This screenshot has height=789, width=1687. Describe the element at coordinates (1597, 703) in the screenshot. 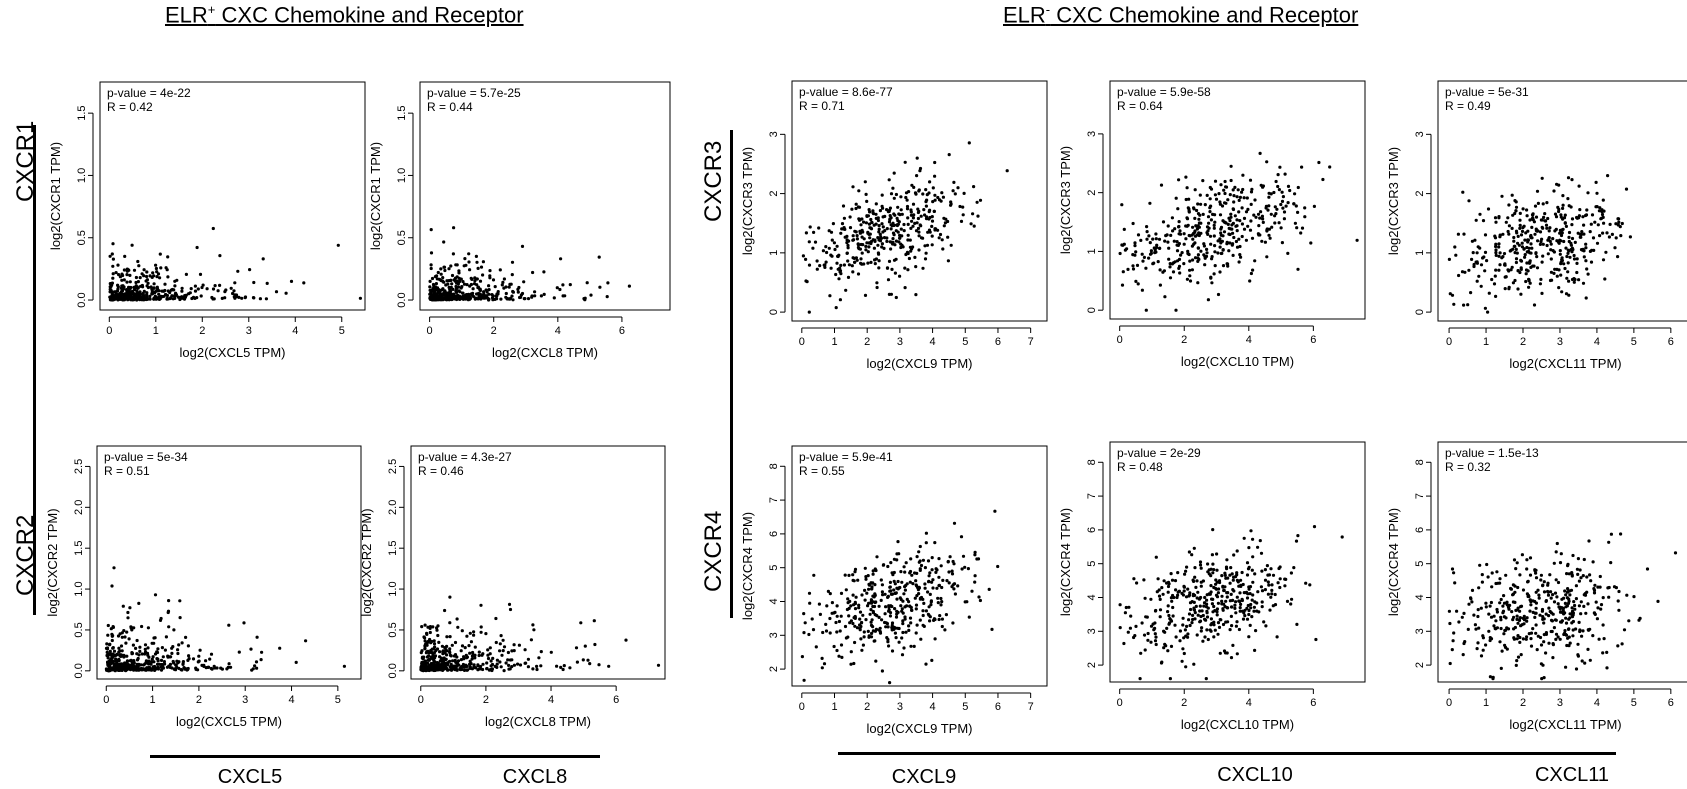

I see `x-tick-label: 4` at that location.